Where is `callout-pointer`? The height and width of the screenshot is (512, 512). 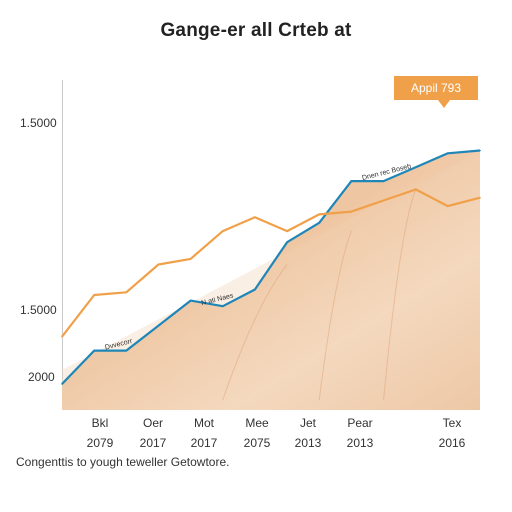
callout-pointer is located at coordinates (444, 104).